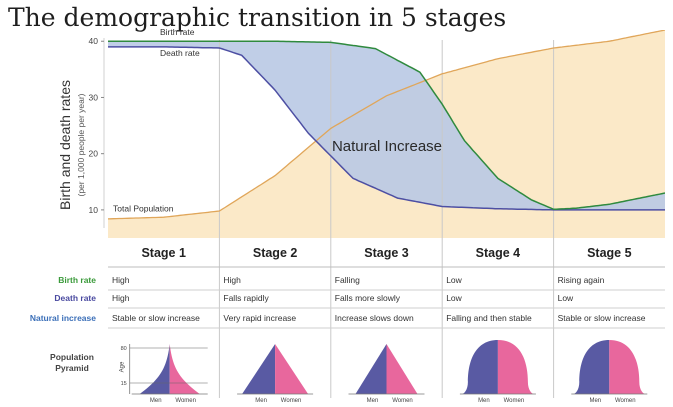 Image resolution: width=673 pixels, height=407 pixels. Describe the element at coordinates (124, 384) in the screenshot. I see `pyramid-age-tick: 15` at that location.